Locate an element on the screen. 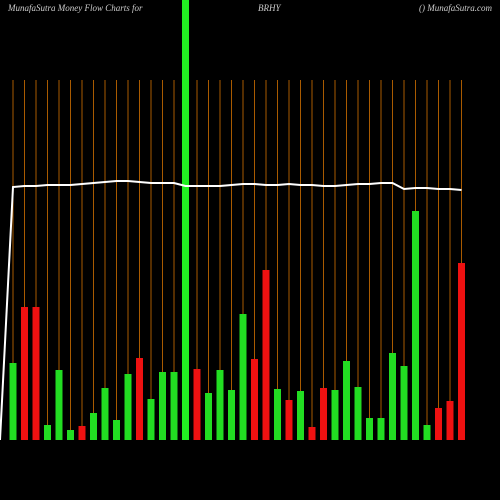  chart-subtitle: () MunafaSutra.com is located at coordinates (455, 8).